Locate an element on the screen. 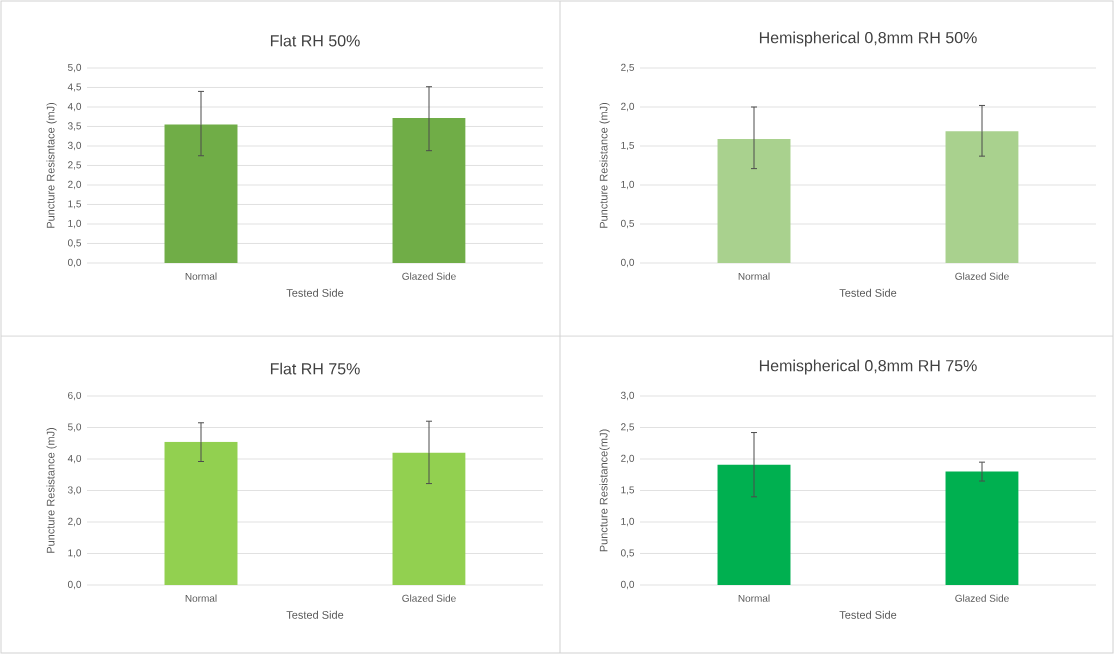 This screenshot has height=654, width=1114. y-tick-label: 4,5 is located at coordinates (74, 87).